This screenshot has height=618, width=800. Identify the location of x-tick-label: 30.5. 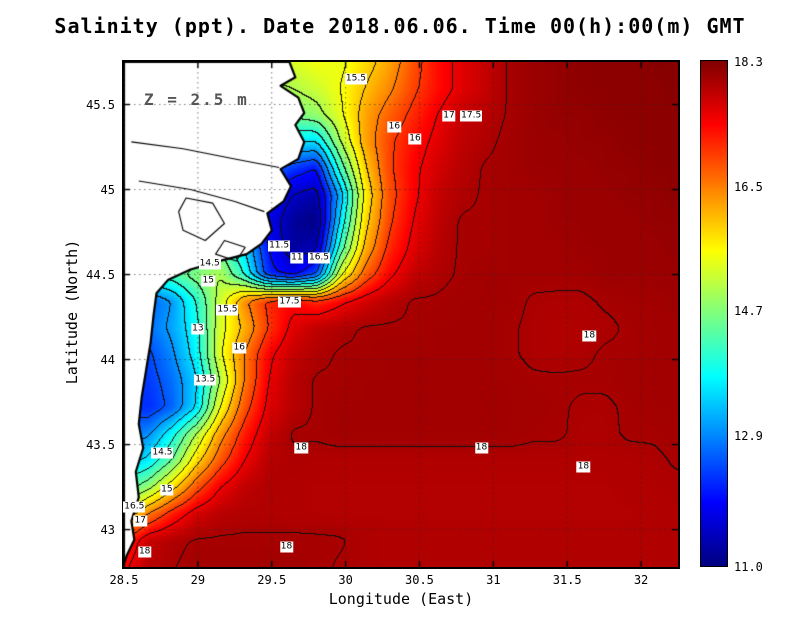
(419, 580).